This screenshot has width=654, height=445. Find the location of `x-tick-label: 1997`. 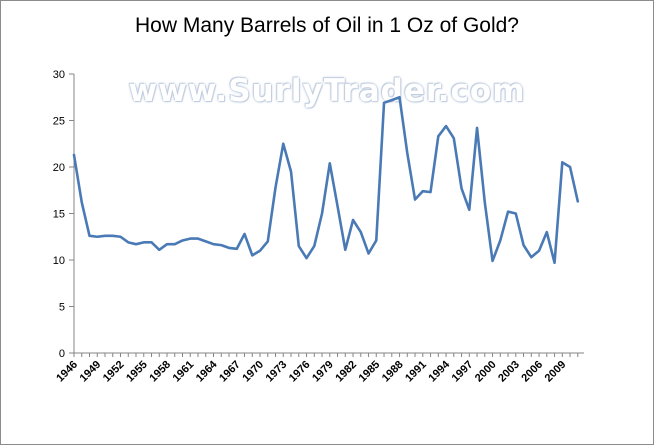

x-tick-label: 1997 is located at coordinates (463, 372).